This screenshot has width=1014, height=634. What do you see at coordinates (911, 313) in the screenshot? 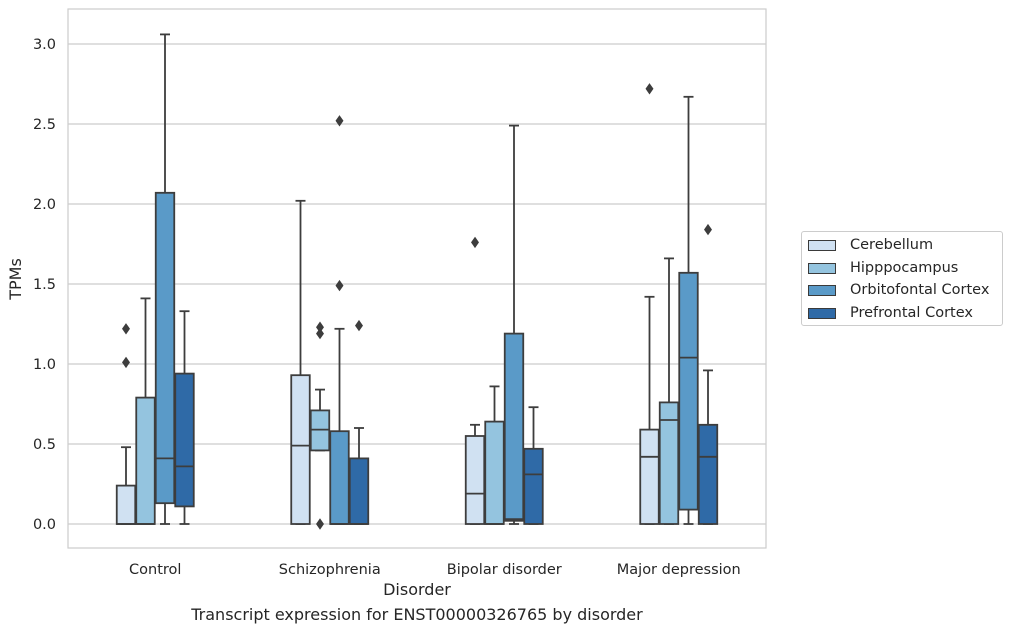
I see `legend-label-prefrontal: Prefrontal Cortex` at bounding box center [911, 313].